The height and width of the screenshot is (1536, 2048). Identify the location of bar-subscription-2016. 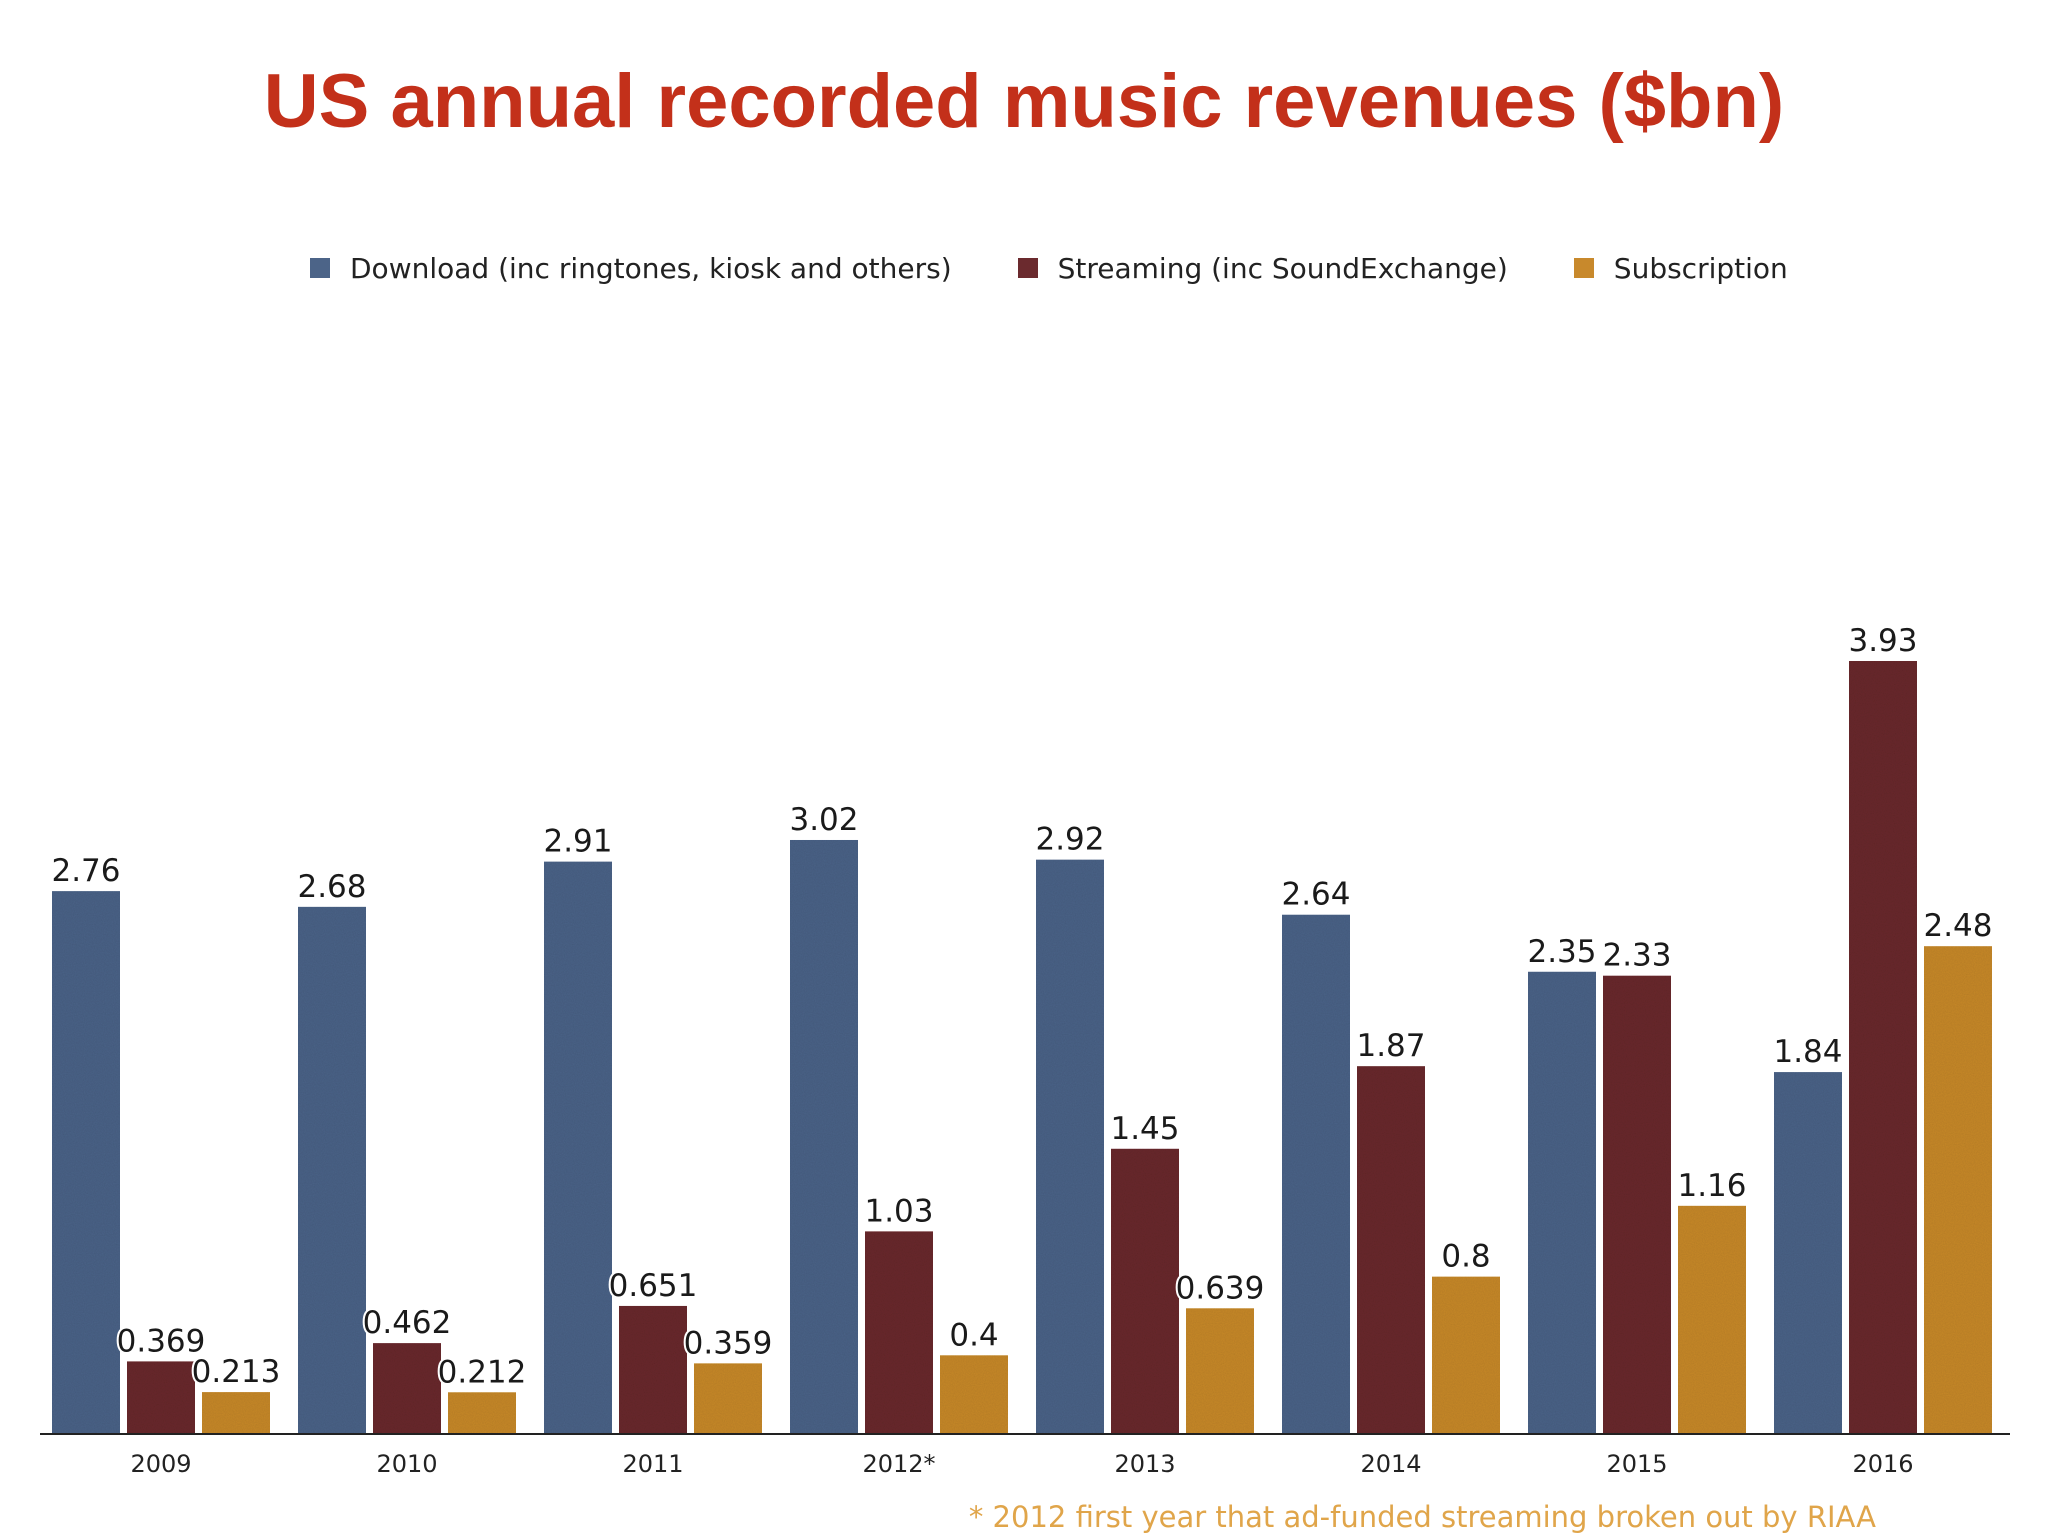
(1958, 1190).